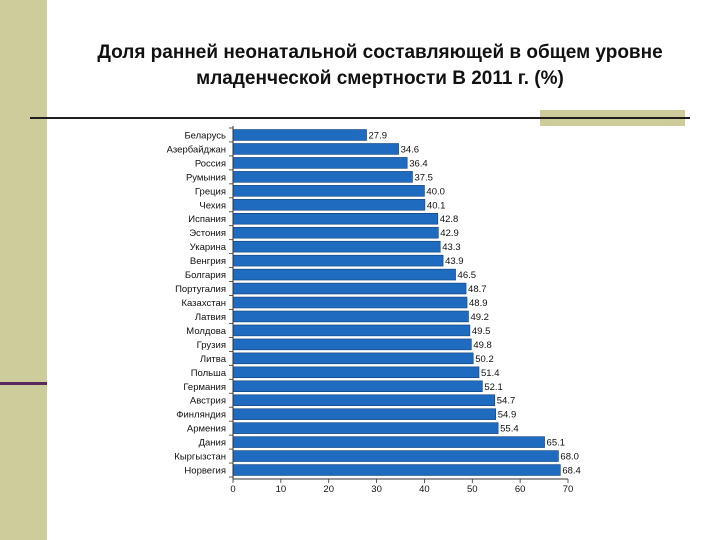  What do you see at coordinates (210, 317) in the screenshot?
I see `category-label: Латвия` at bounding box center [210, 317].